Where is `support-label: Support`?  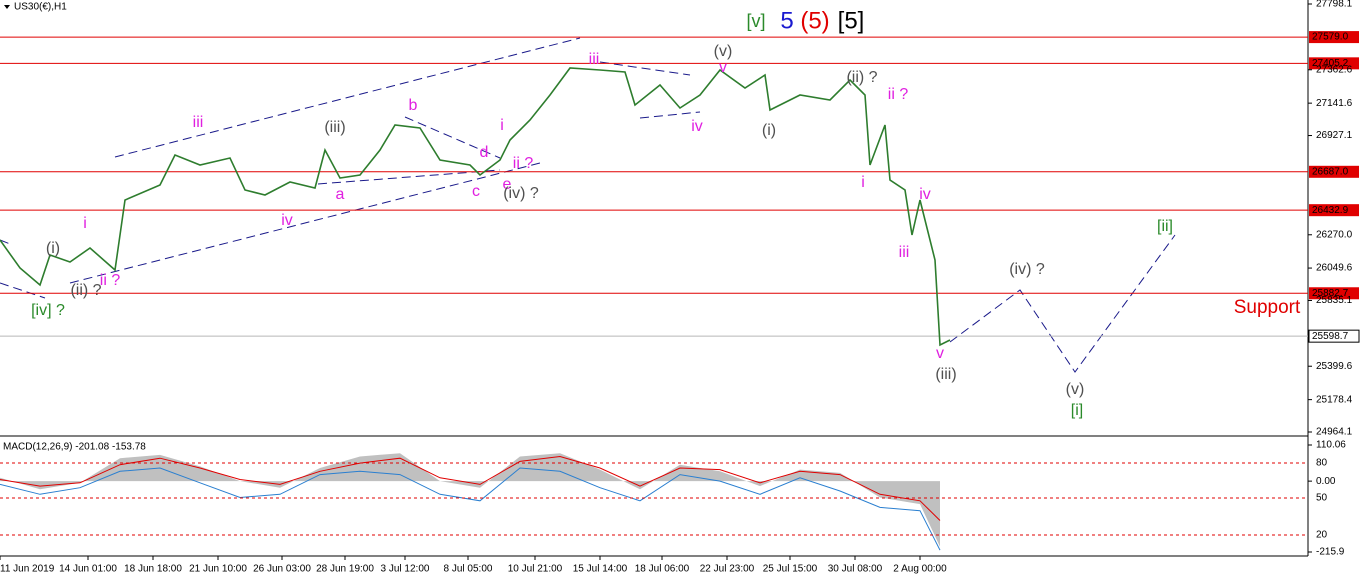 support-label: Support is located at coordinates (1267, 307).